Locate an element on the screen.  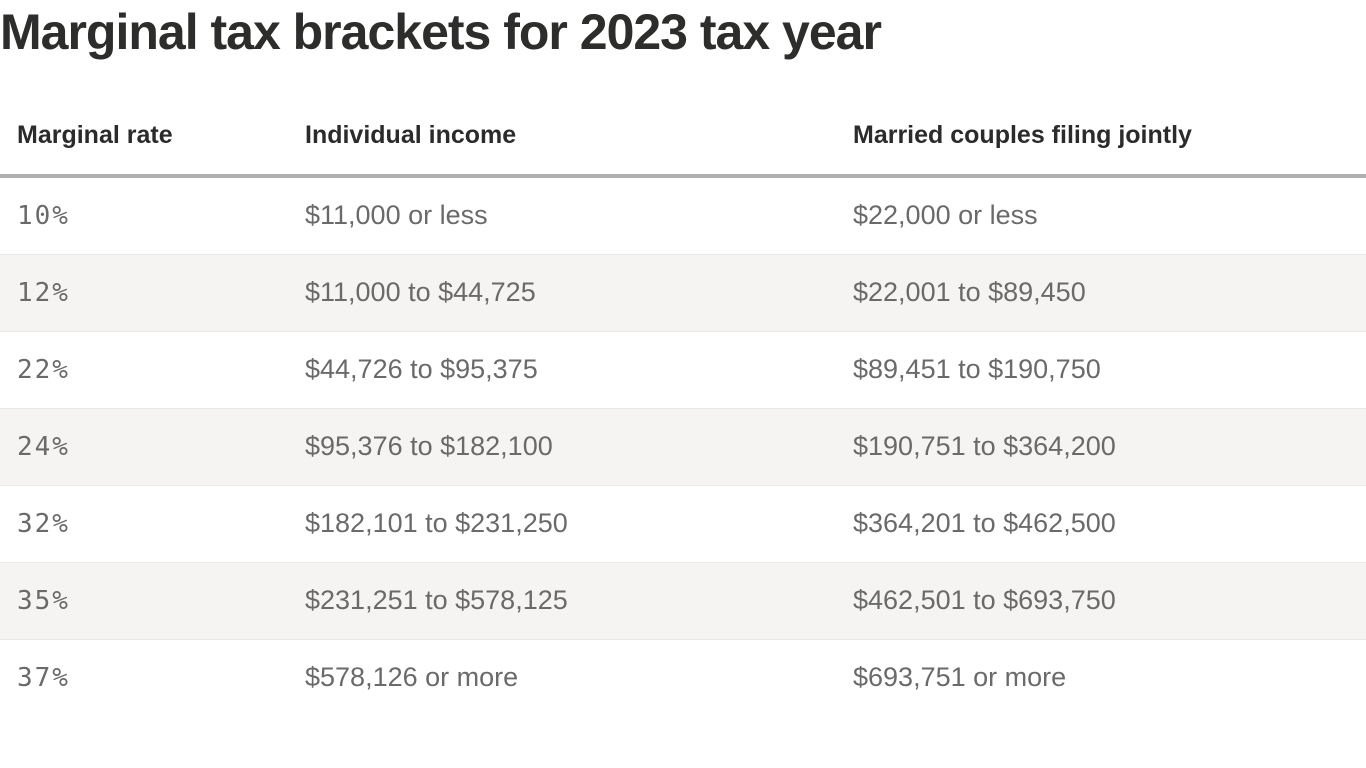
married-income-cell: $22,001 to $89,450 is located at coordinates (969, 292).